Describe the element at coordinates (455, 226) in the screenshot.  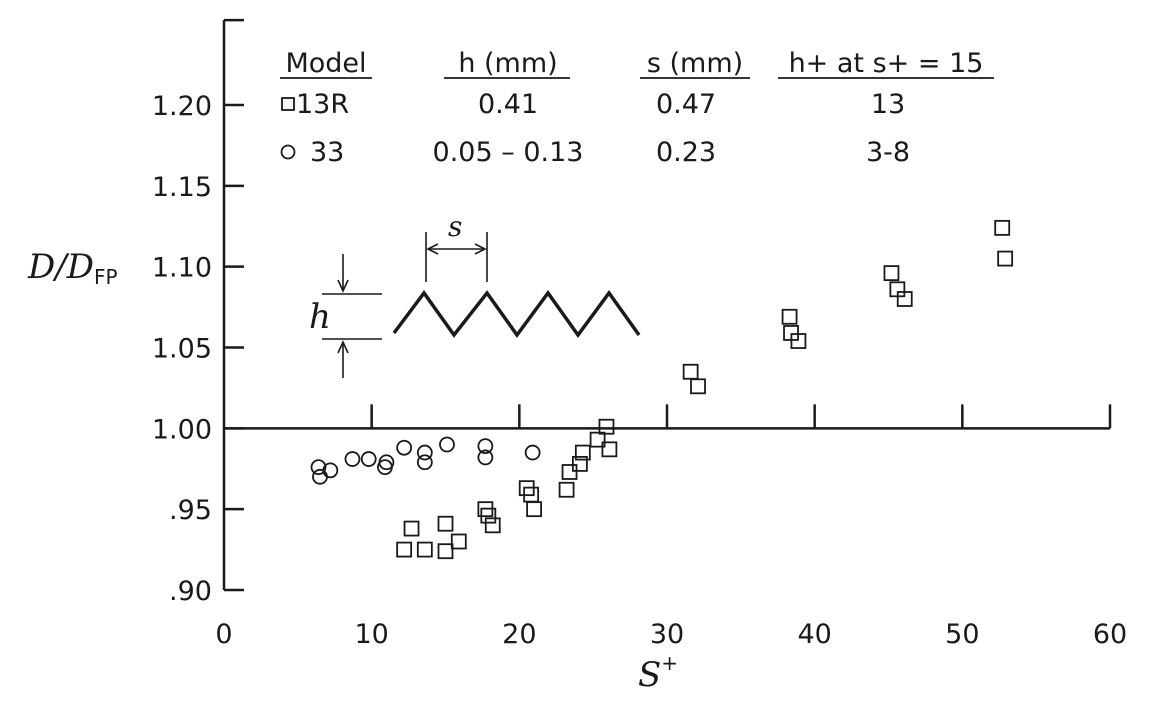
I see `inset-s-label: s` at that location.